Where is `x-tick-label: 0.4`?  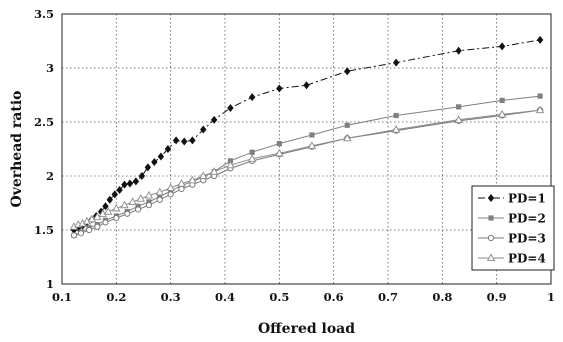 x-tick-label: 0.4 is located at coordinates (225, 297).